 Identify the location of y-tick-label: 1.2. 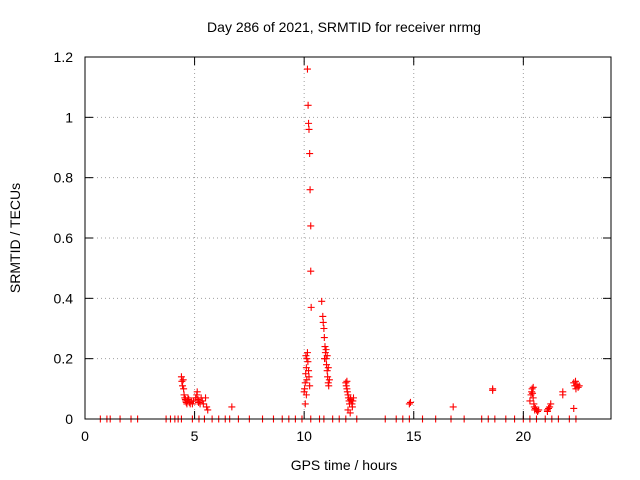
(64, 57).